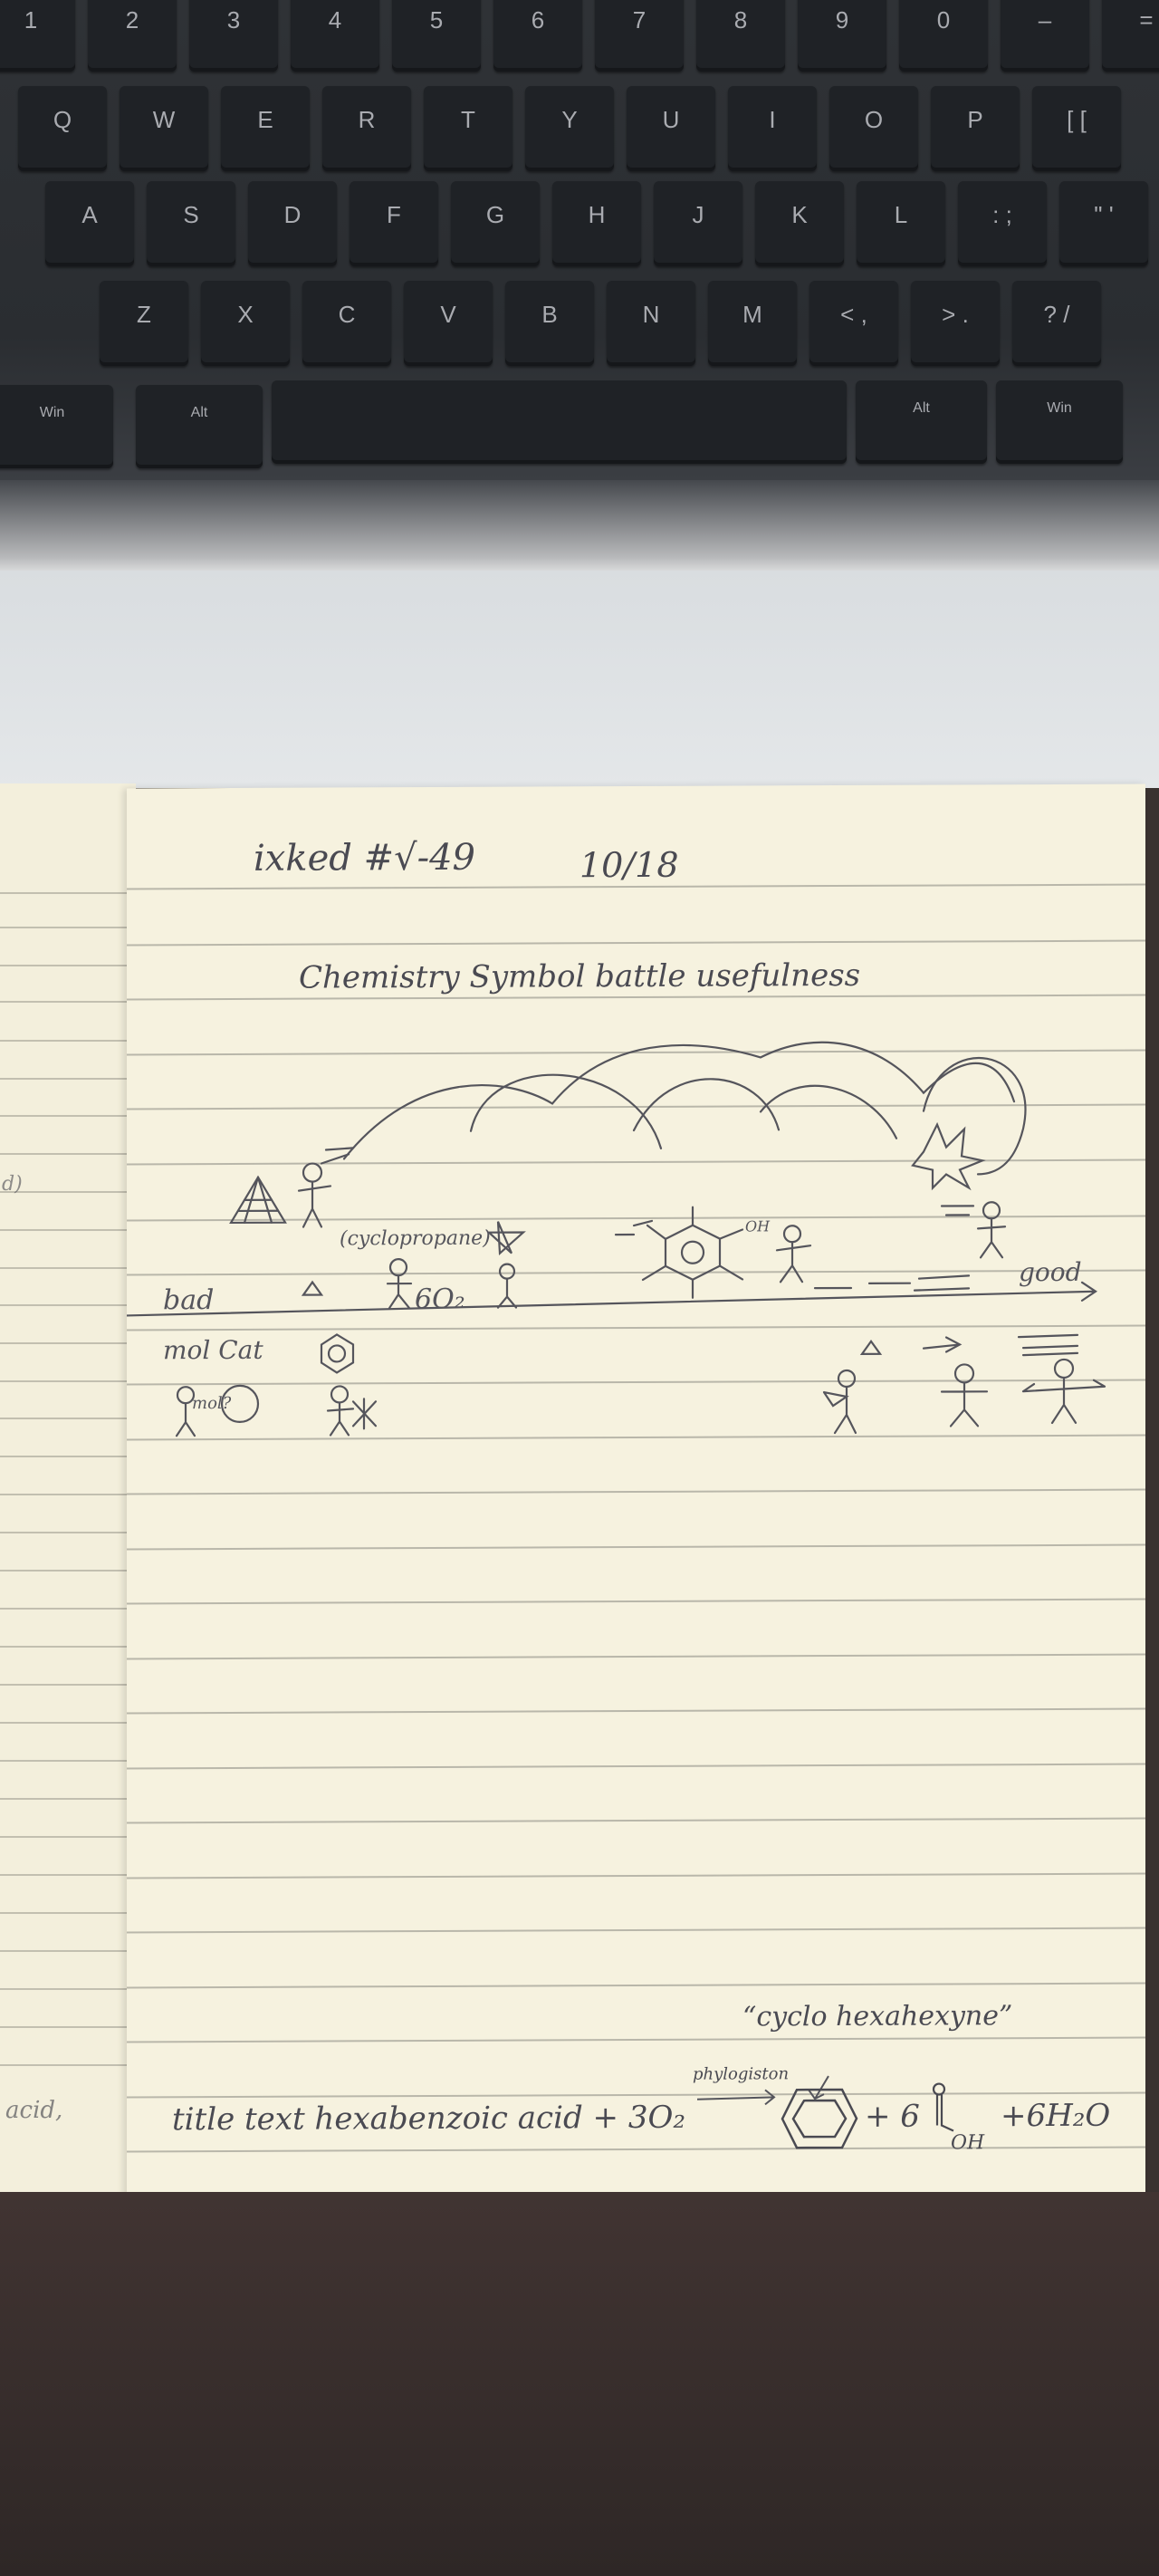 This screenshot has height=2576, width=1159. What do you see at coordinates (164, 128) in the screenshot?
I see `keyboard-key: W` at bounding box center [164, 128].